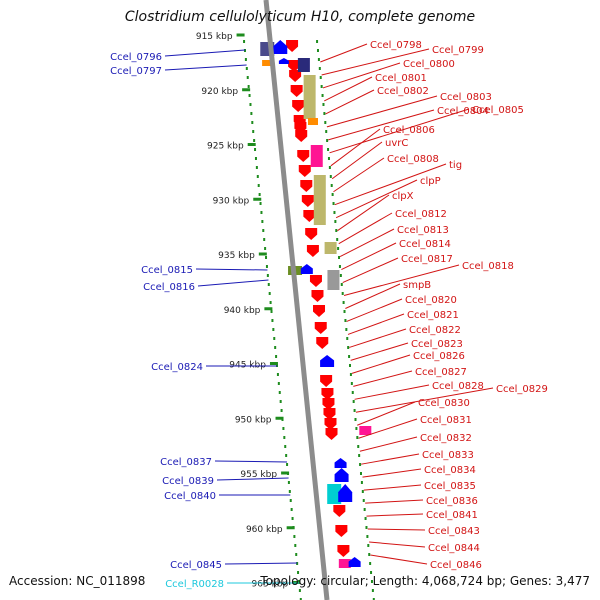 Image resolution: width=600 pixels, height=600 pixels. What do you see at coordinates (452, 501) in the screenshot?
I see `plus-feature-label: Ccel_0836` at bounding box center [452, 501].